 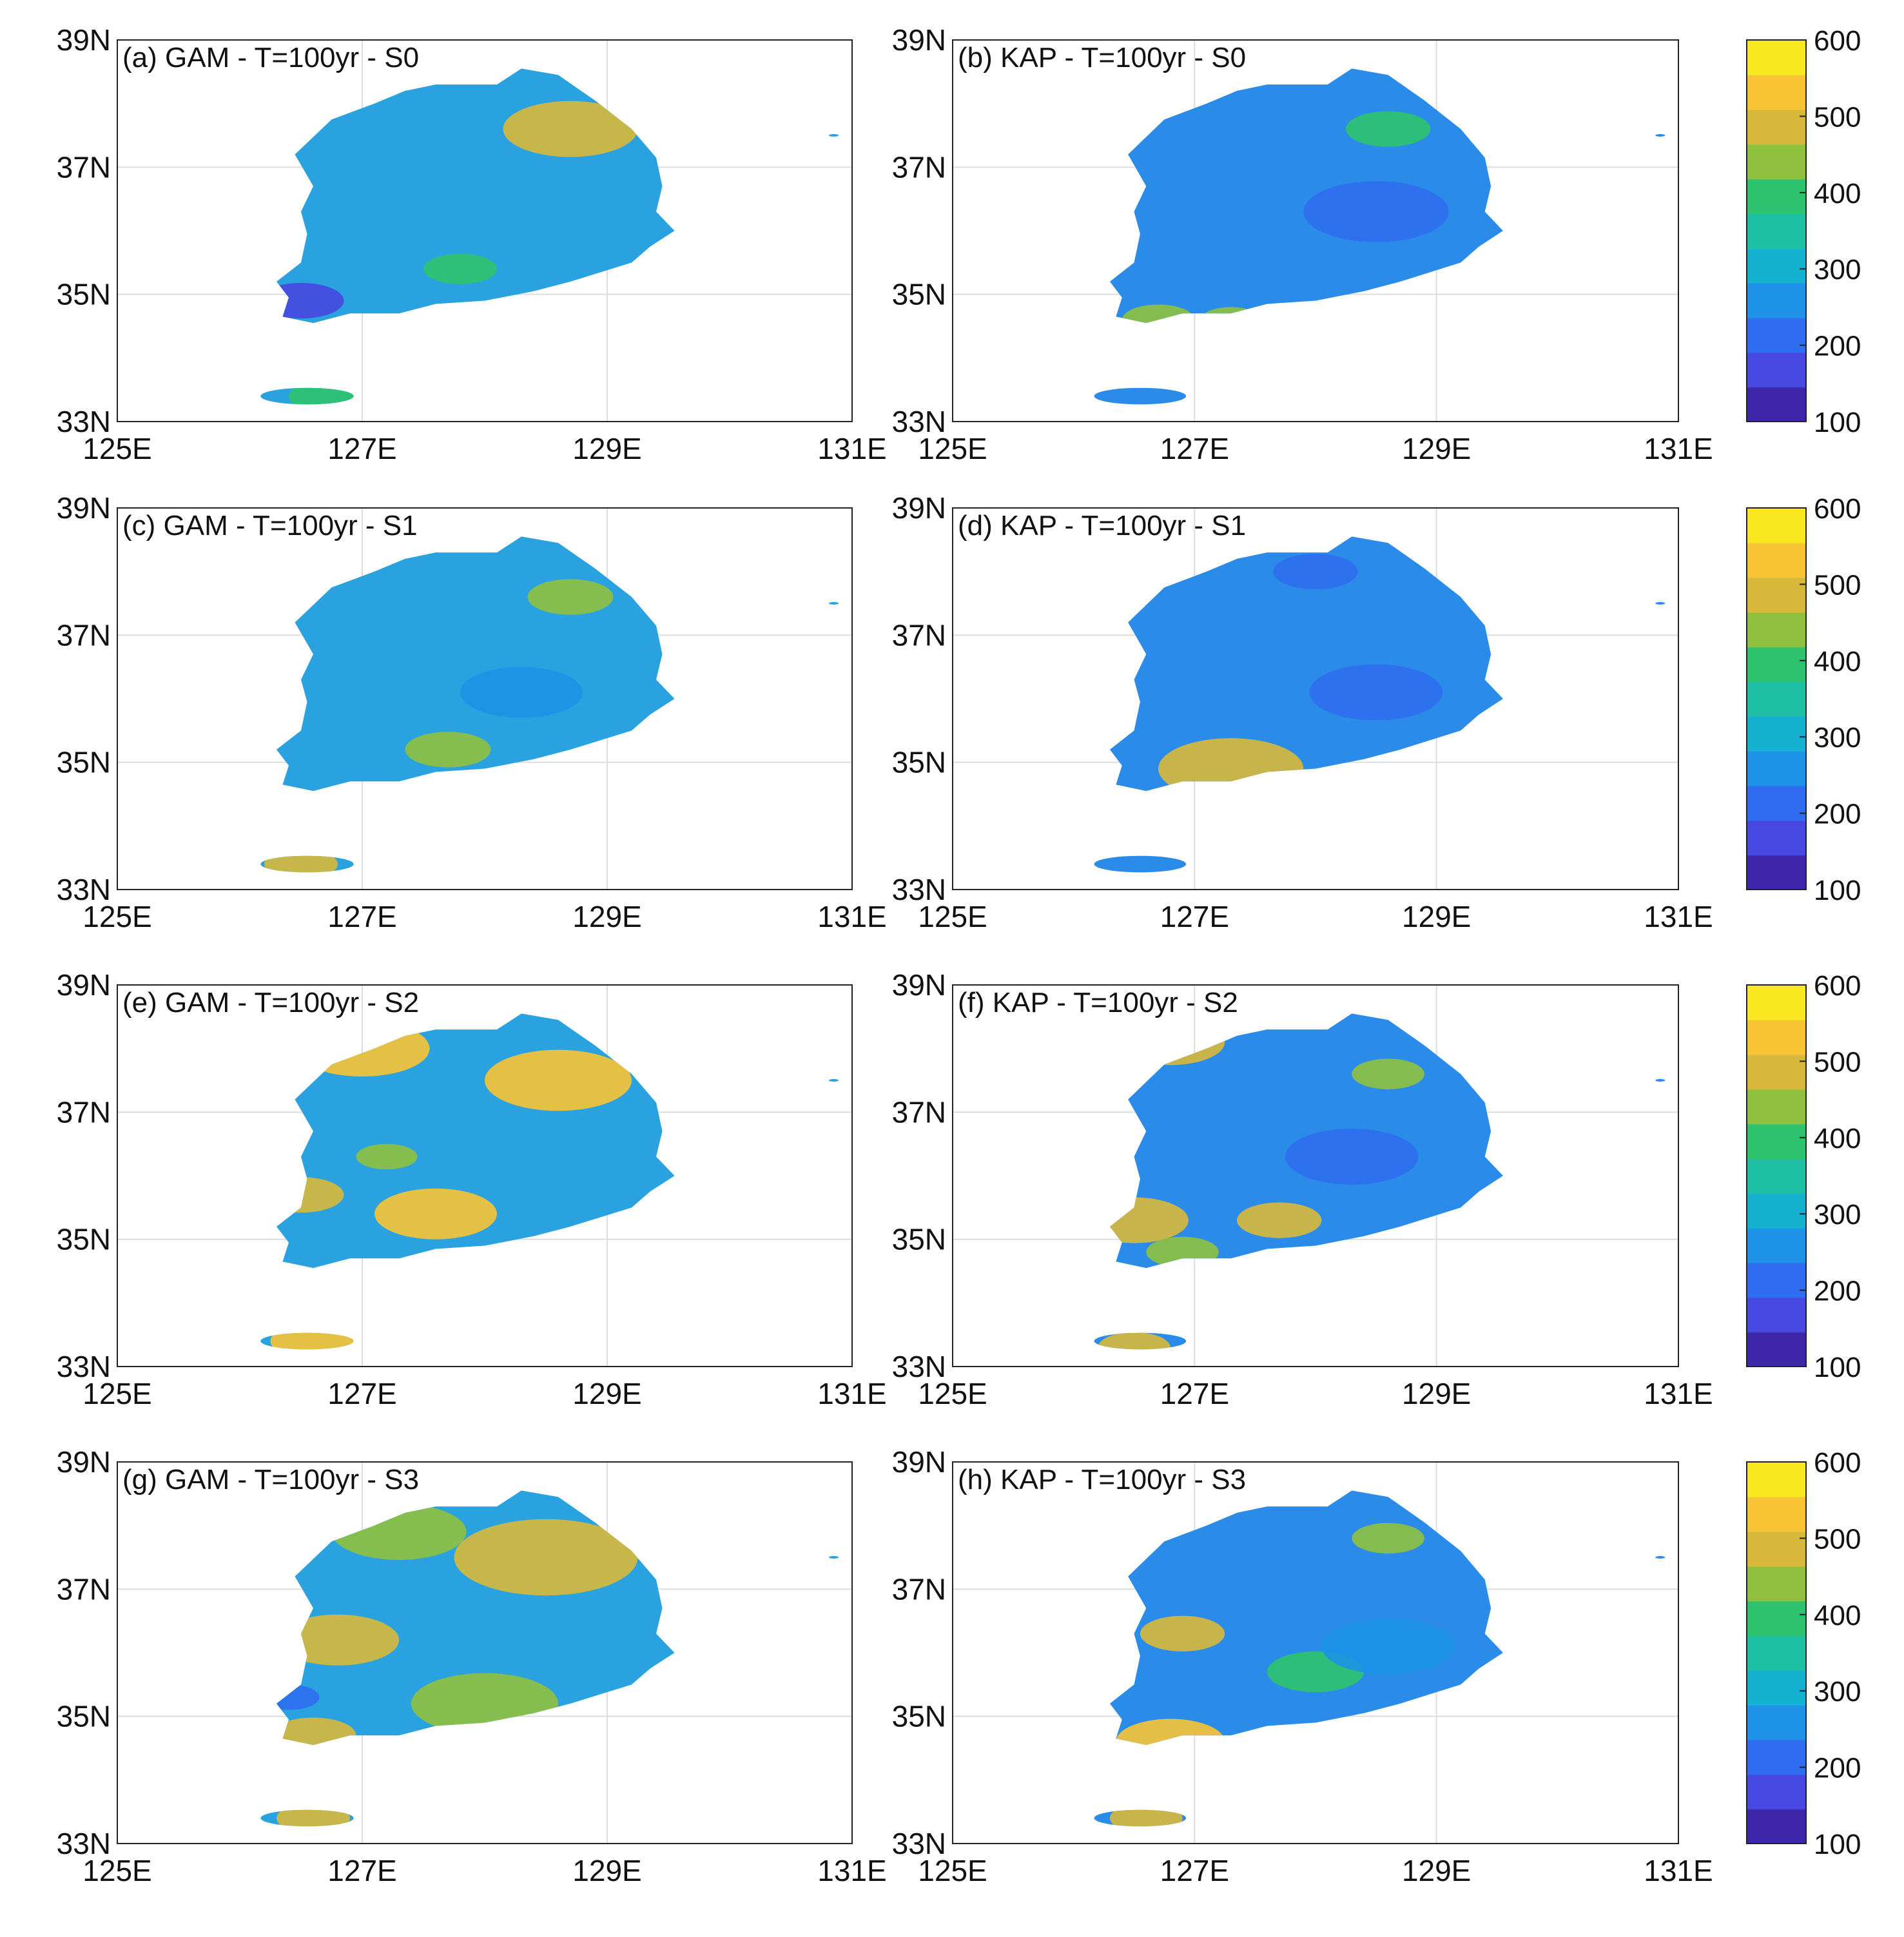 I want to click on panel-title: (f) KAP - T=100yr - S2, so click(x=1098, y=1003).